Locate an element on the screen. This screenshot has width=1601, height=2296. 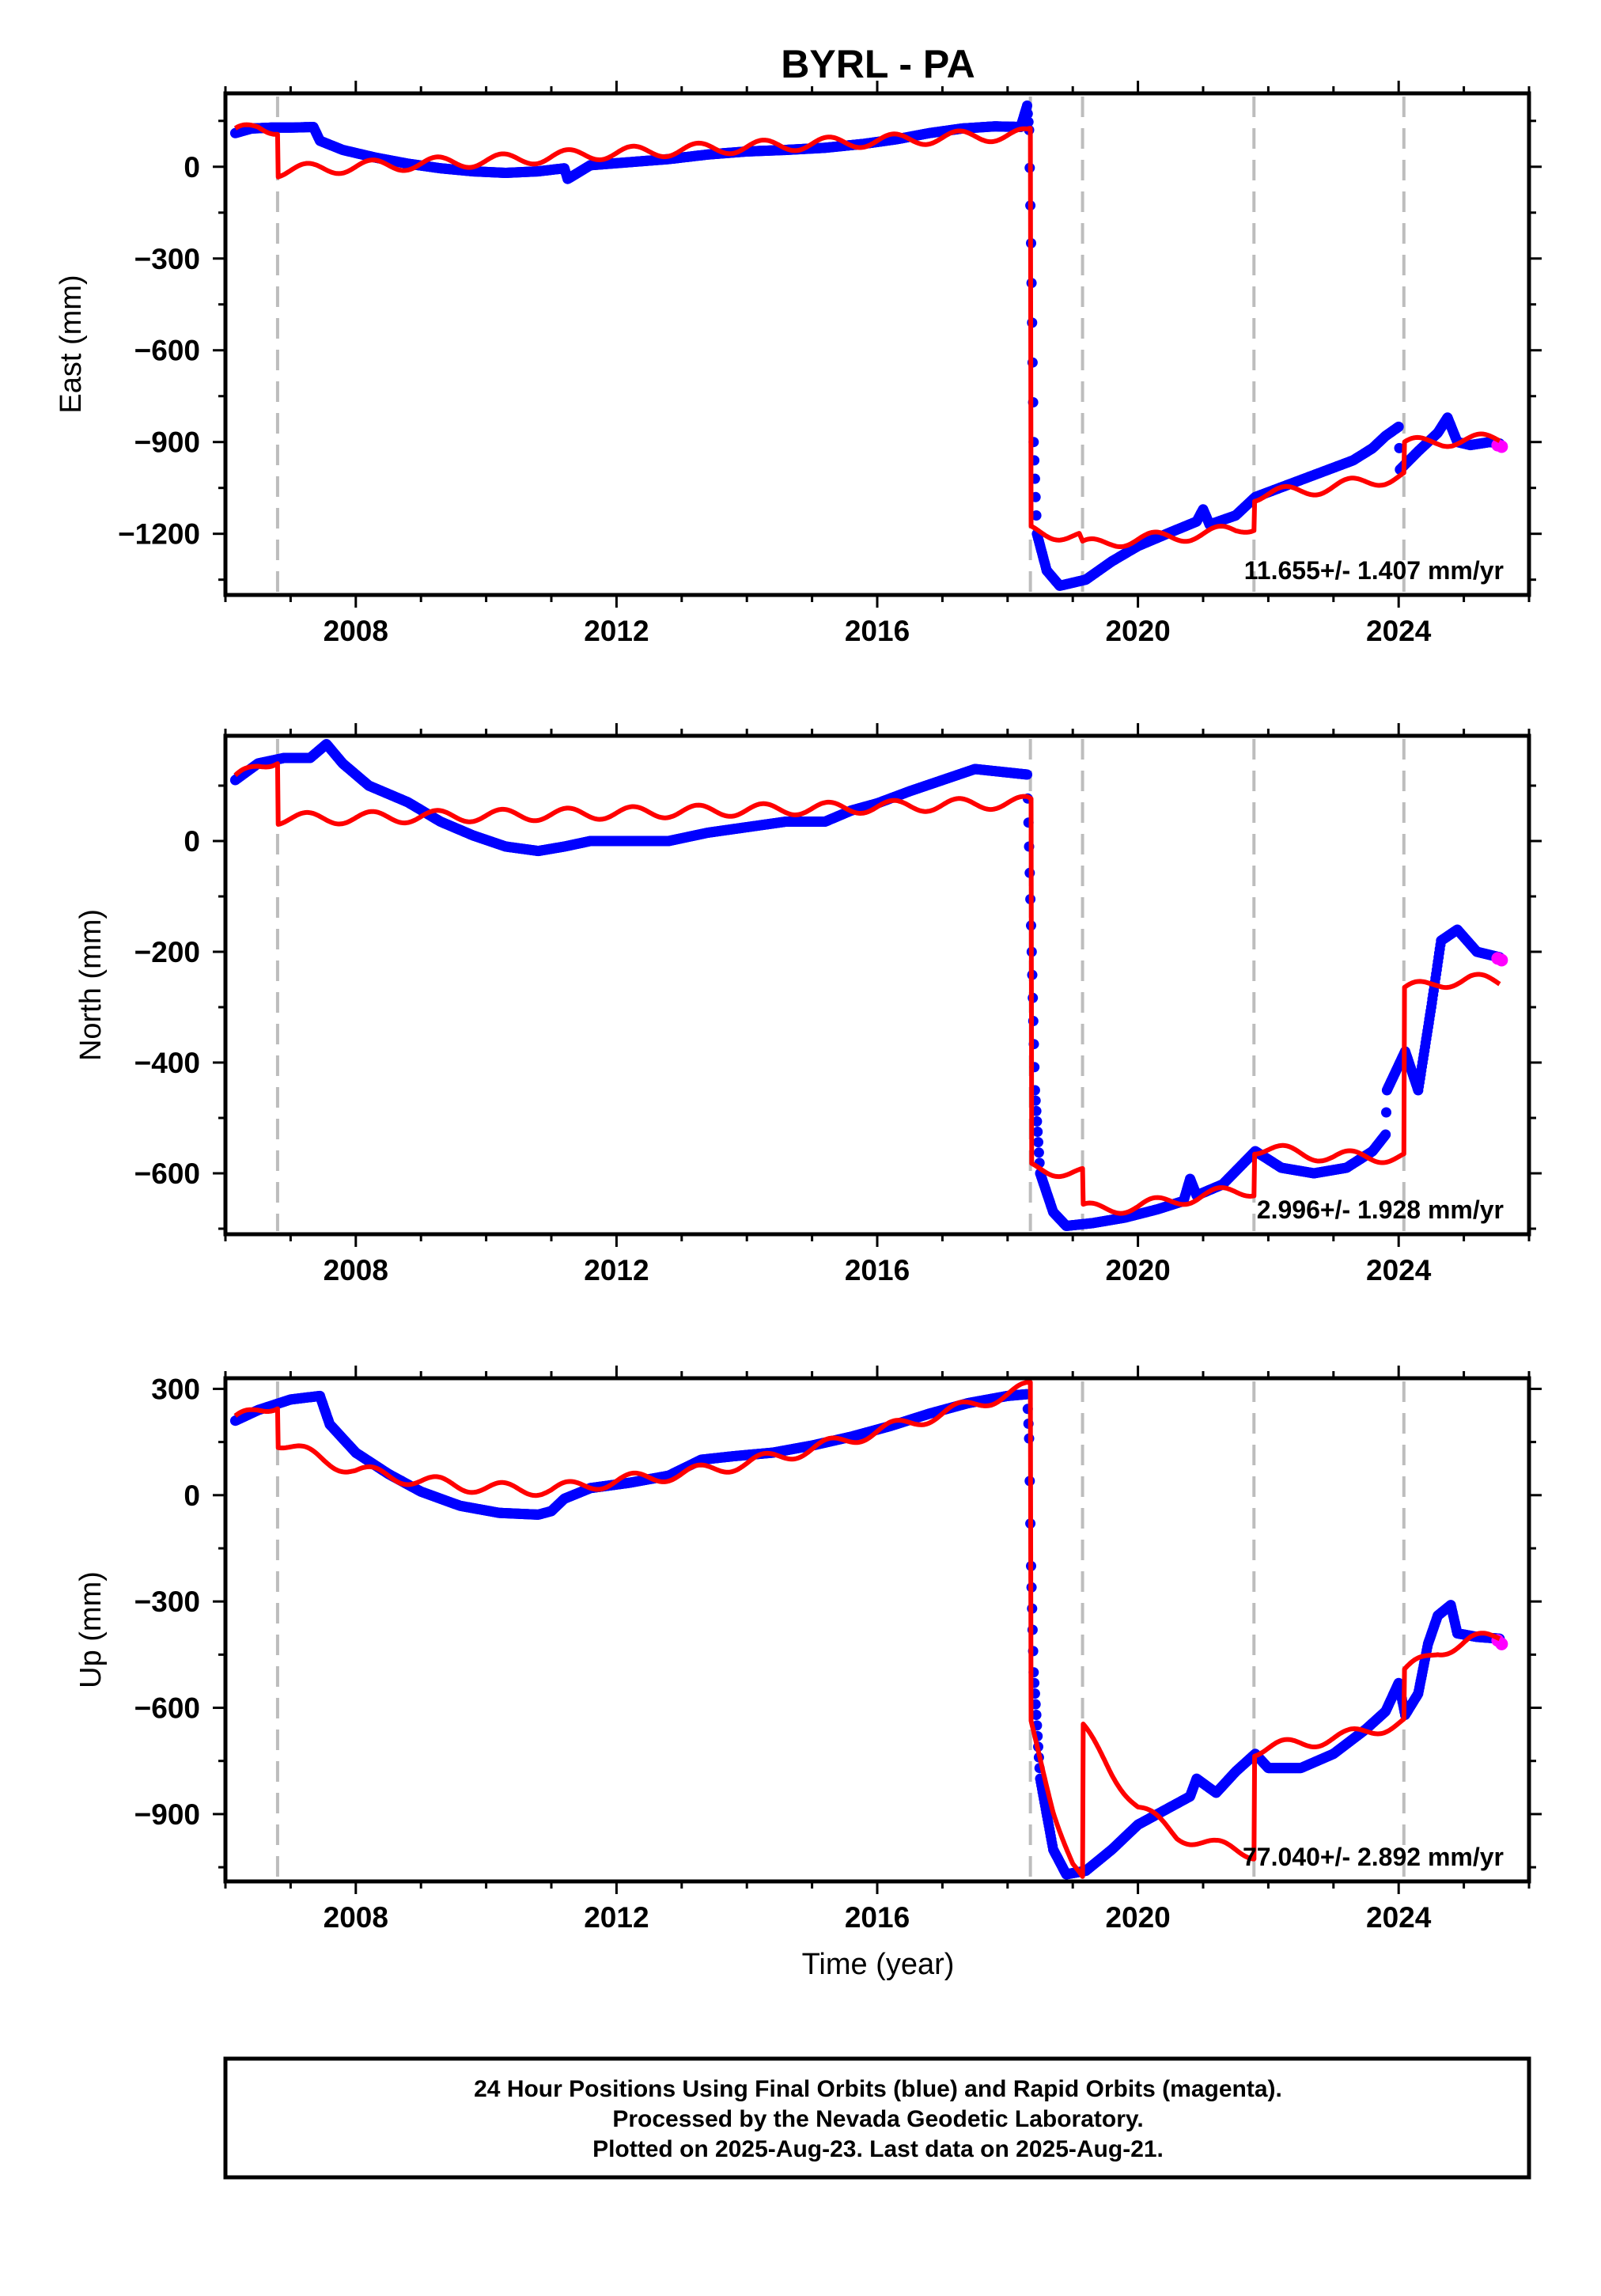
y-axis-label: North (mm) is located at coordinates (91, 985).